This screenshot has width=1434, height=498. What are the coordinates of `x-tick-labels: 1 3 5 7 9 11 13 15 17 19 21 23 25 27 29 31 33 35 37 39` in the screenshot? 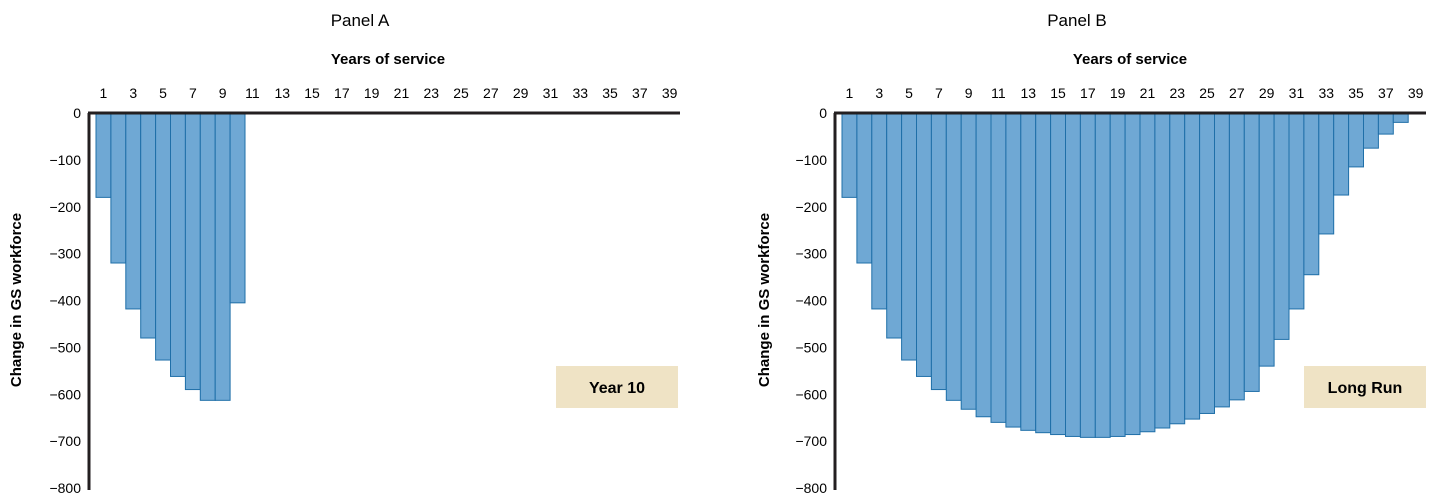 It's located at (1135, 93).